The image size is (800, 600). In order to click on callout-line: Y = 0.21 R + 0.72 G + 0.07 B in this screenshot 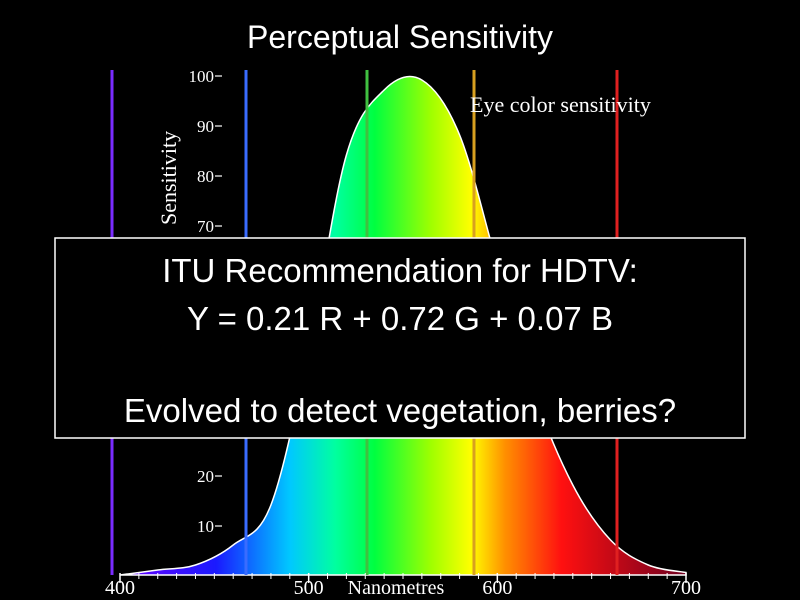, I will do `click(400, 318)`.